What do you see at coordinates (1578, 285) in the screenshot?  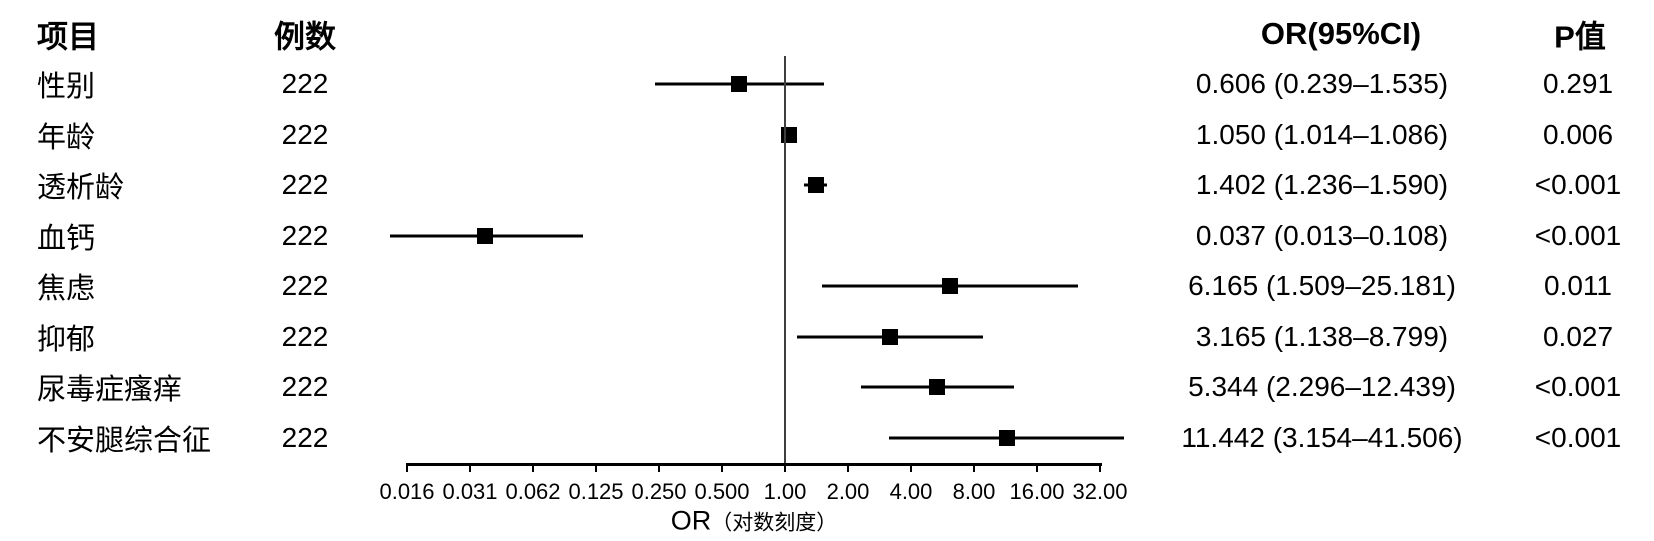 I see `p-value: 0.011` at bounding box center [1578, 285].